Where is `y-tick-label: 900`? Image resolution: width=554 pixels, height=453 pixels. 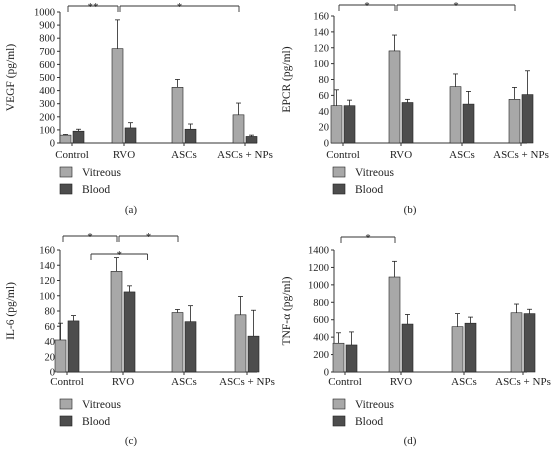
y-tick-label: 900 is located at coordinates (47, 26).